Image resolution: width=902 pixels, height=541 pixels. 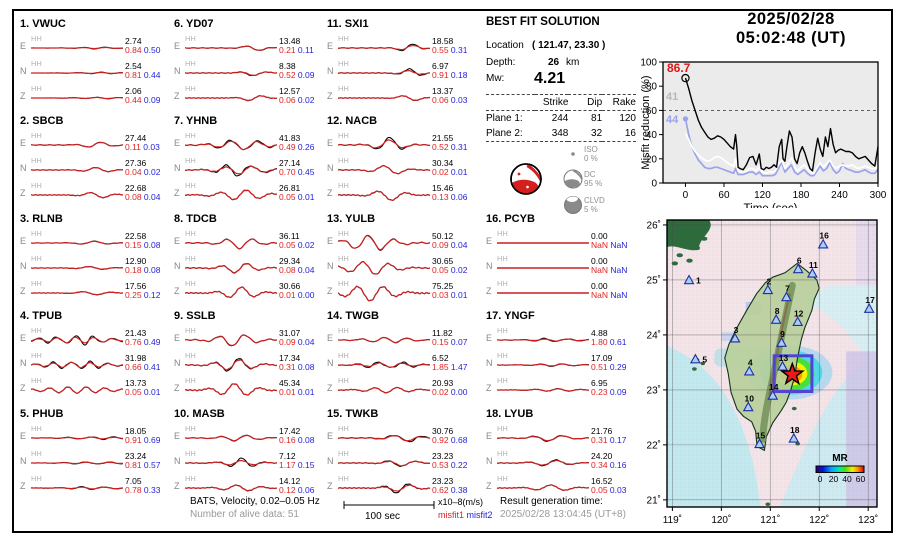 What do you see at coordinates (302, 142) in the screenshot?
I see `trace-values: 41.83 0.49 0.26` at bounding box center [302, 142].